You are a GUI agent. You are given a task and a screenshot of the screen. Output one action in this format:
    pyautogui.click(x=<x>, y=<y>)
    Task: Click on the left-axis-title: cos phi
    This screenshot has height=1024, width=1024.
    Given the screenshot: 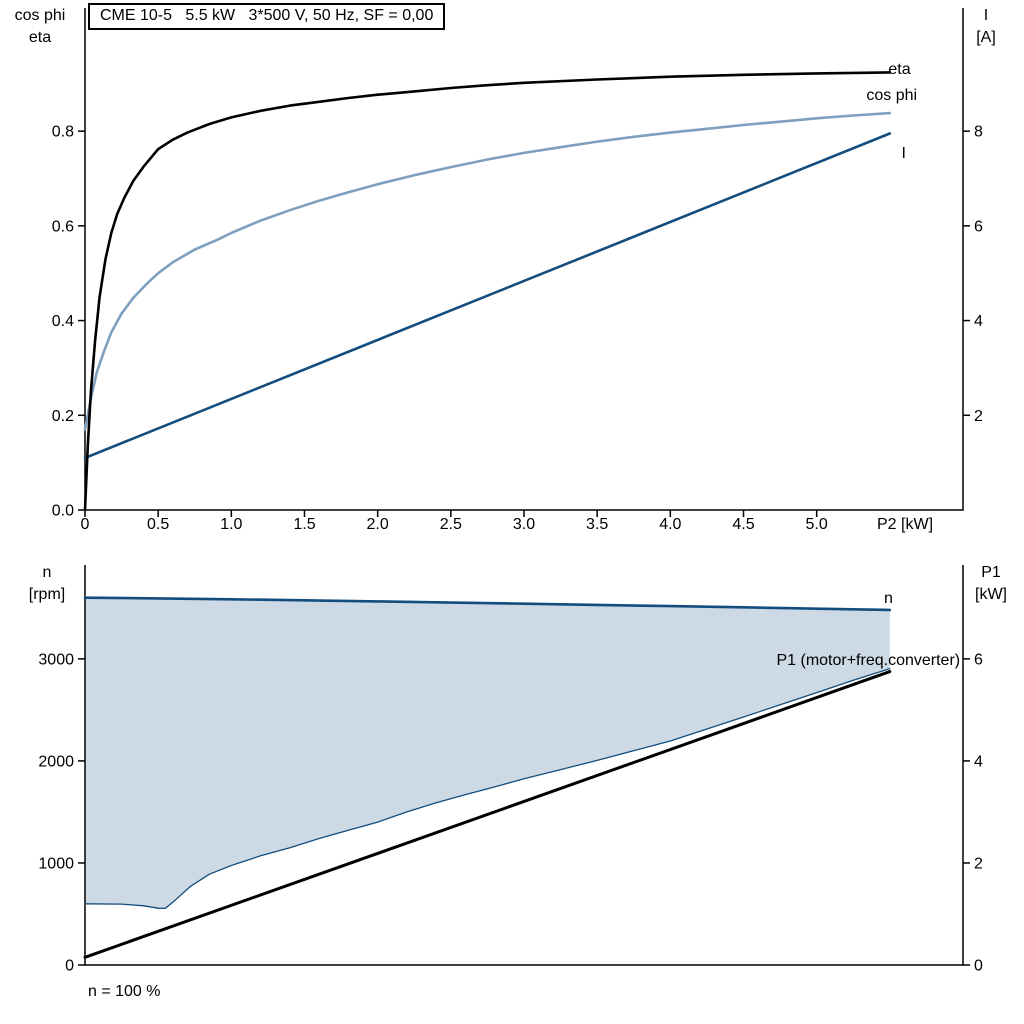 What is the action you would take?
    pyautogui.click(x=40, y=15)
    